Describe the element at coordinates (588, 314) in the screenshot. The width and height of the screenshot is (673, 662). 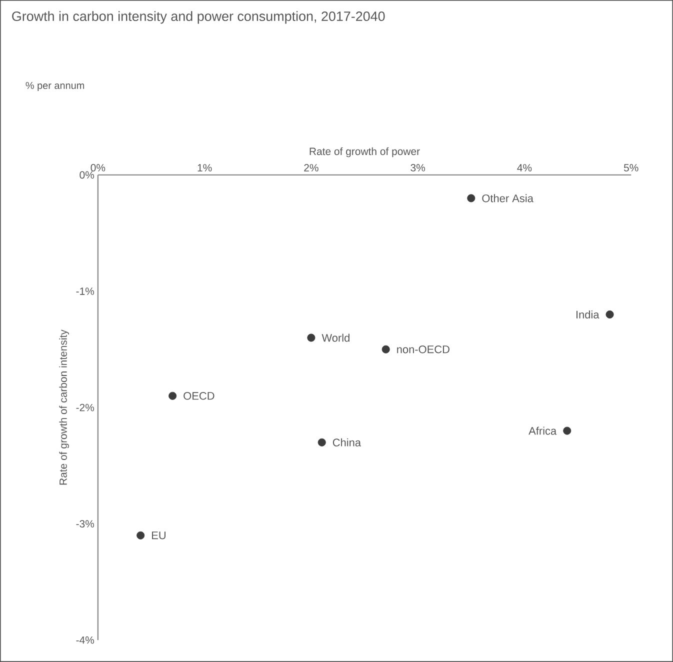
I see `annotation: India` at that location.